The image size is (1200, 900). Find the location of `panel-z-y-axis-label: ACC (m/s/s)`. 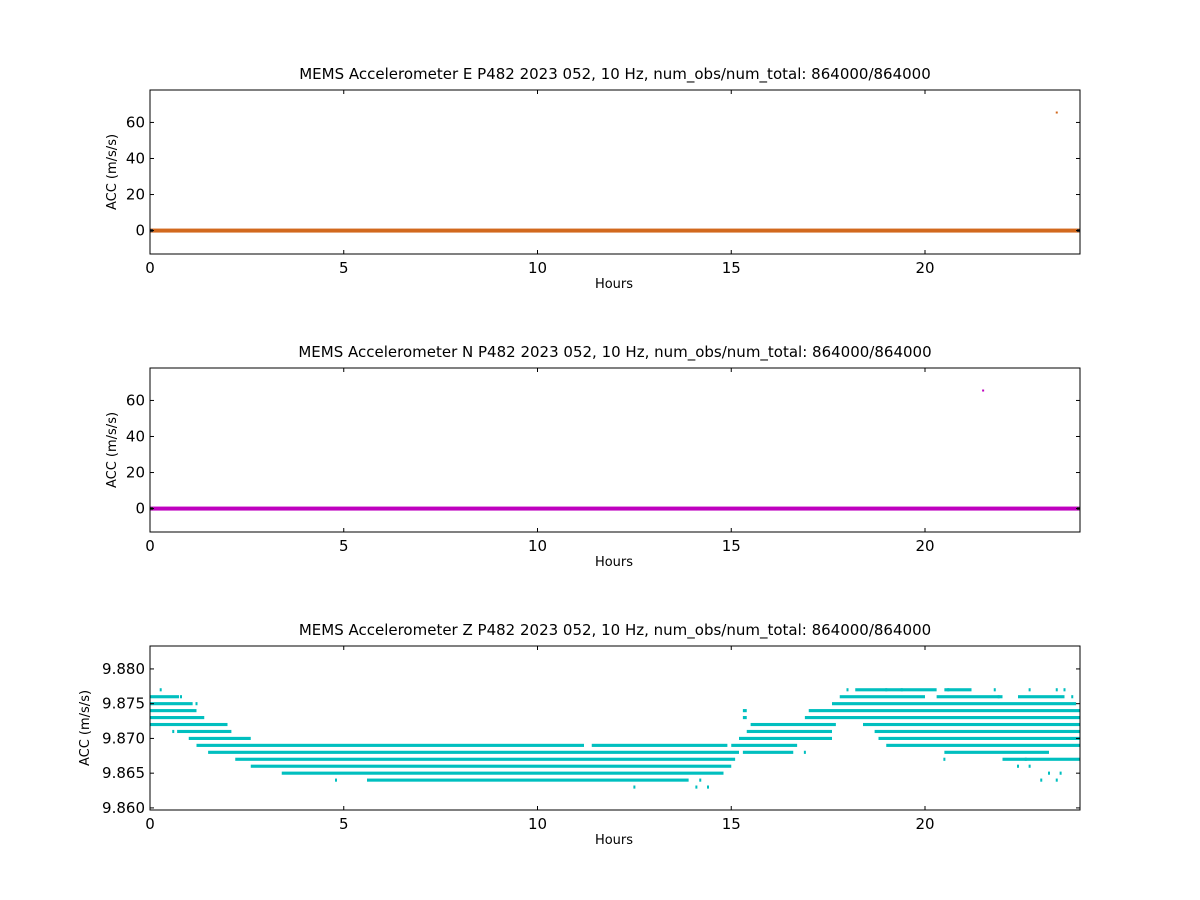

panel-z-y-axis-label: ACC (m/s/s) is located at coordinates (85, 728).